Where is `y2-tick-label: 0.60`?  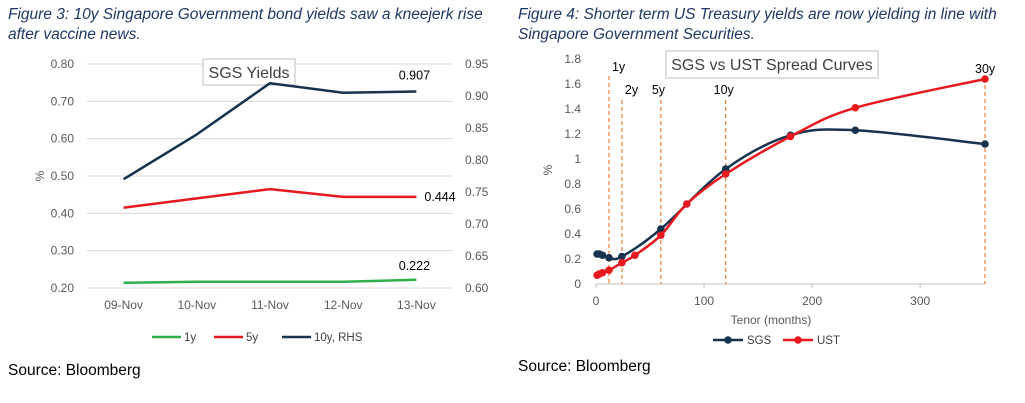
y2-tick-label: 0.60 is located at coordinates (477, 288).